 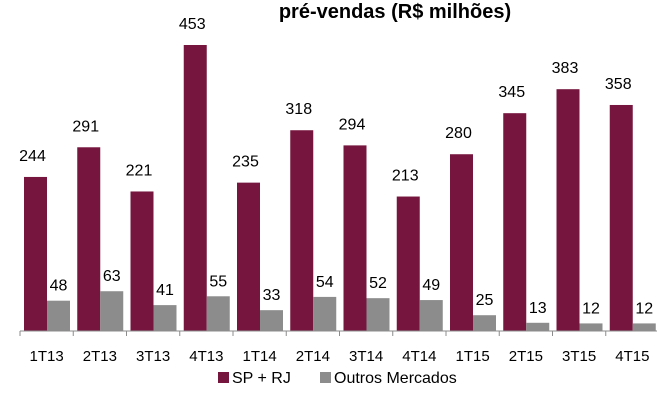 I want to click on data-label-outros-mercados: 33, so click(x=272, y=295).